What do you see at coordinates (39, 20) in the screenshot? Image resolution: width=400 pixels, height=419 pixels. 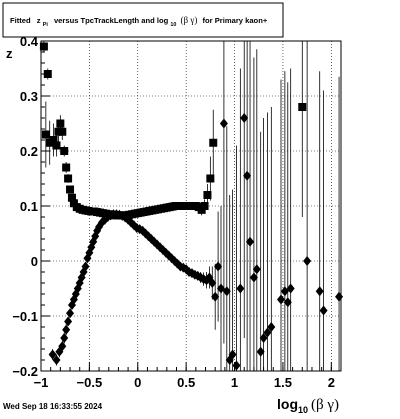 I see `title-var: z` at bounding box center [39, 20].